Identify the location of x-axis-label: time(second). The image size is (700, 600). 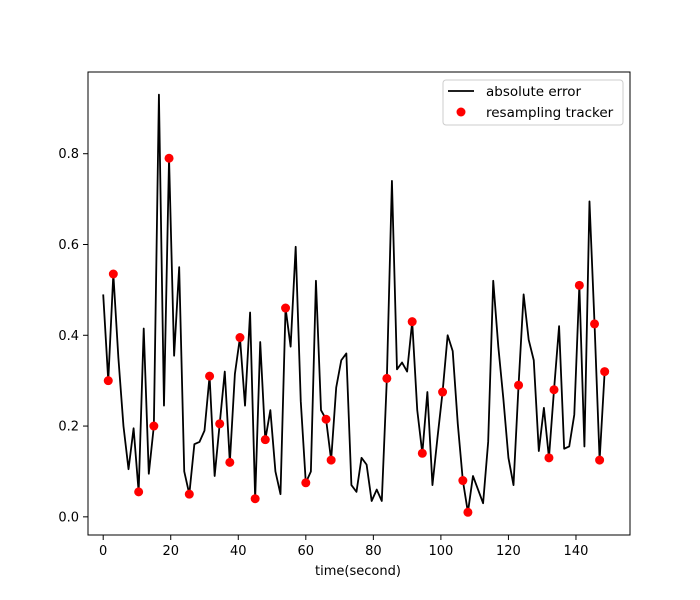
(358, 571).